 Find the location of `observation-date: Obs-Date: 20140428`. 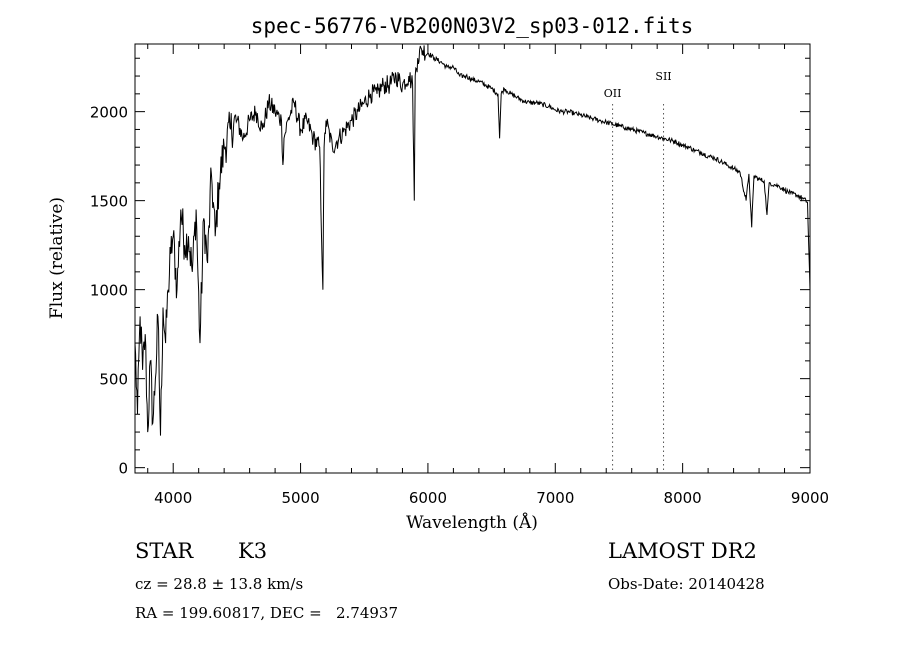

observation-date: Obs-Date: 20140428 is located at coordinates (686, 584).